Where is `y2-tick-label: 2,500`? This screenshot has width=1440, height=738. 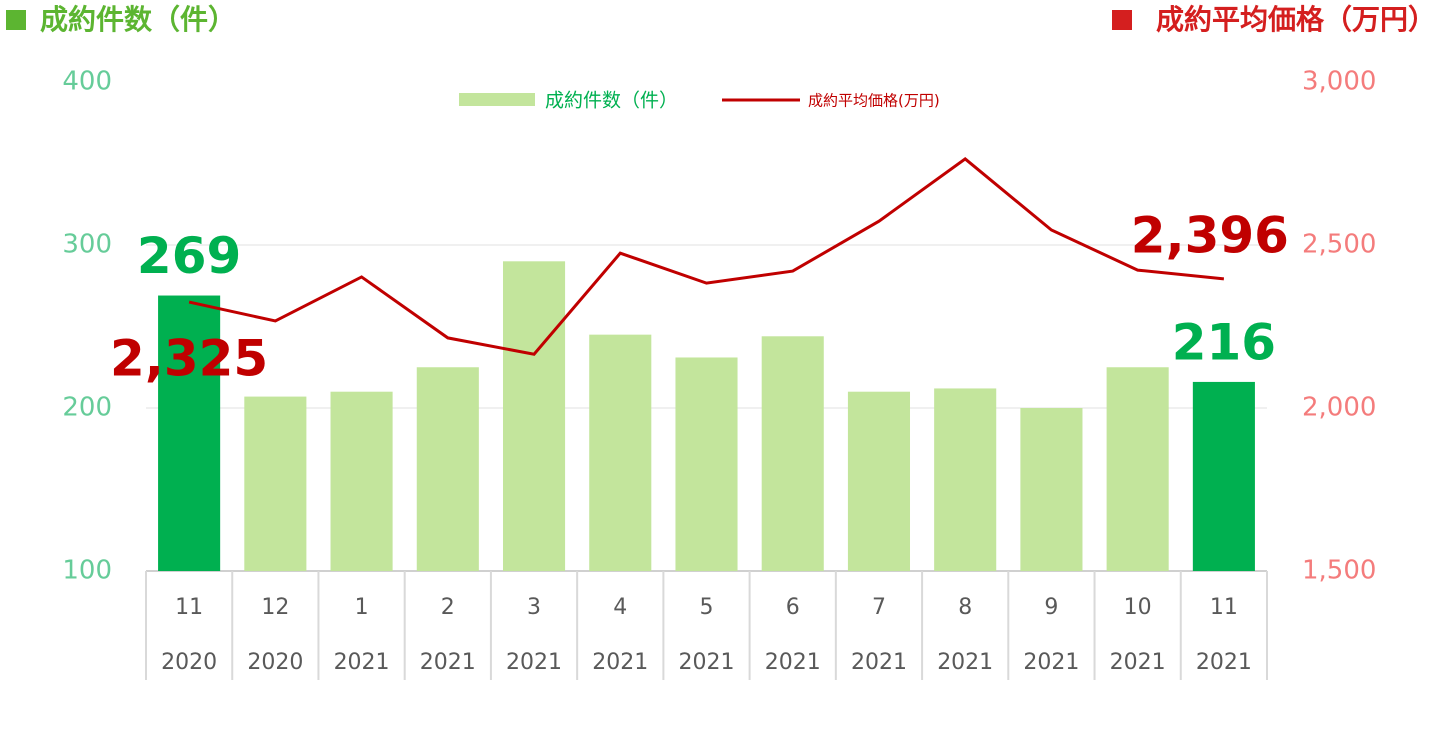 y2-tick-label: 2,500 is located at coordinates (1339, 245).